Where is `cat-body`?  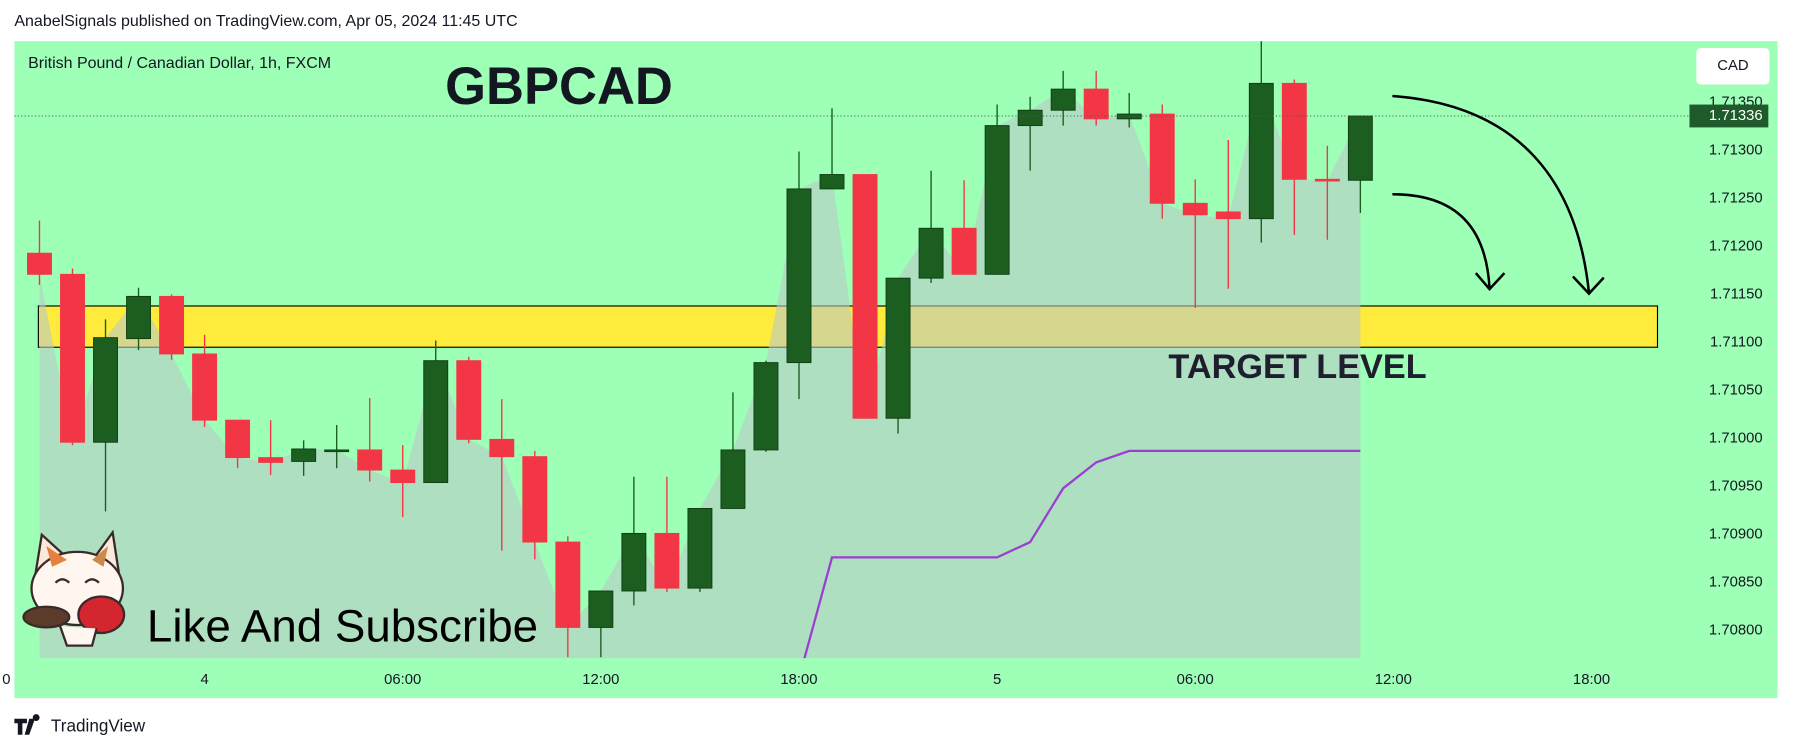
cat-body is located at coordinates (78, 636).